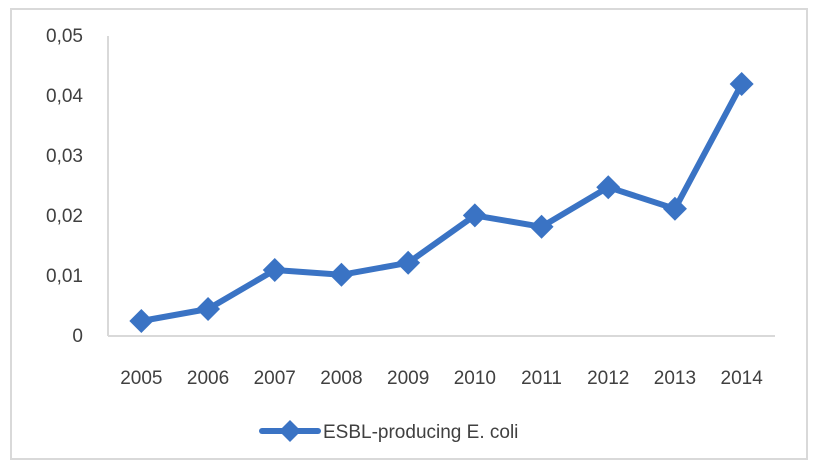 Image resolution: width=813 pixels, height=466 pixels. Describe the element at coordinates (275, 378) in the screenshot. I see `x-tick-label: 2007` at that location.